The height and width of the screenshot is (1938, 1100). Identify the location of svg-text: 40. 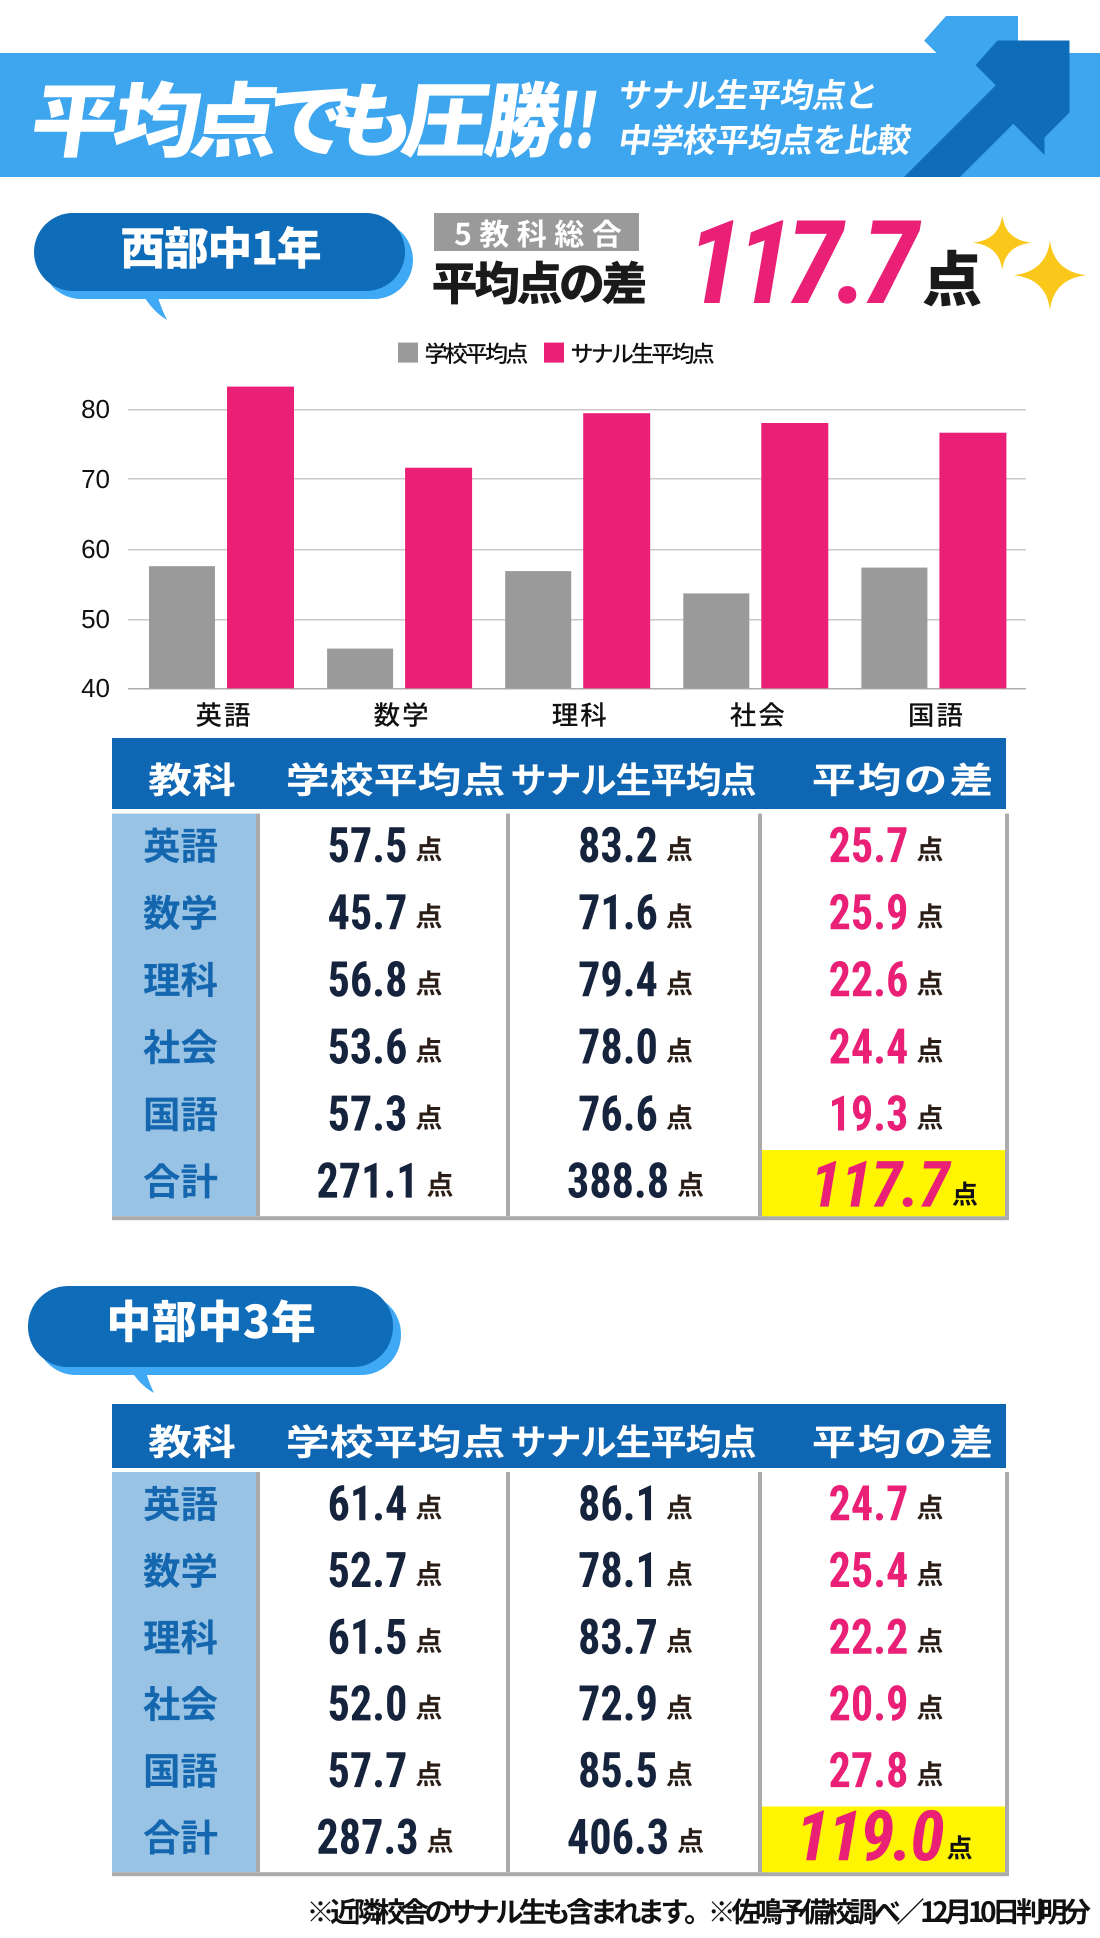
(95, 688).